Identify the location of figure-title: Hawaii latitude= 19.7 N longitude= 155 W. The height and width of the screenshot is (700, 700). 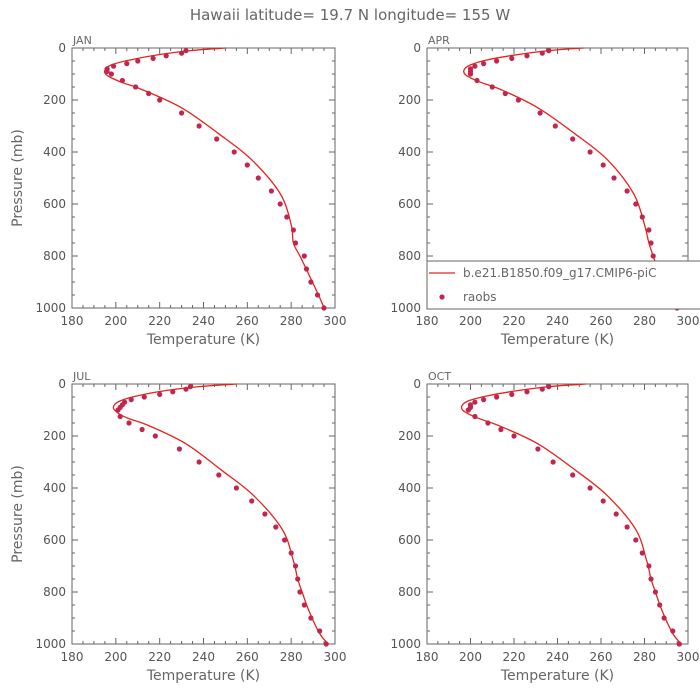
(350, 15).